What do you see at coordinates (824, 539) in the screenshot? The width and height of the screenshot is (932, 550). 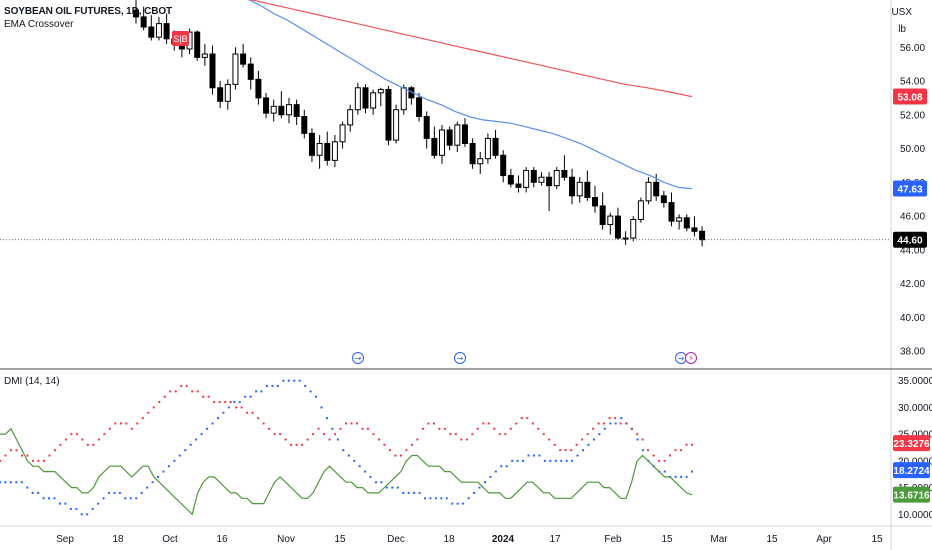 I see `time-tick-label: Apr` at bounding box center [824, 539].